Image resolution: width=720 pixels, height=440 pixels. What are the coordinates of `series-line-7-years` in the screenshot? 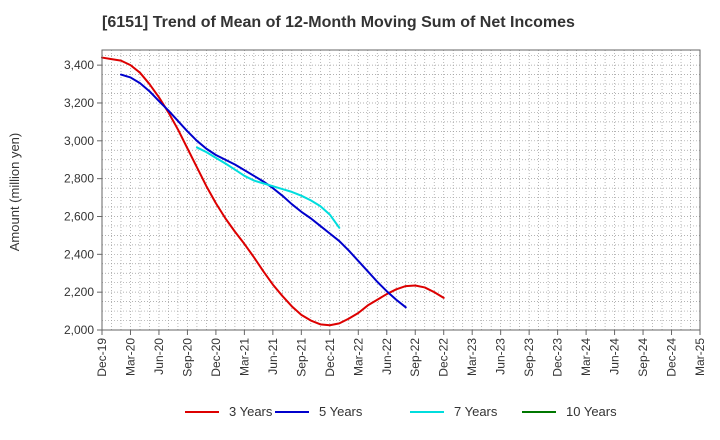 It's located at (268, 187).